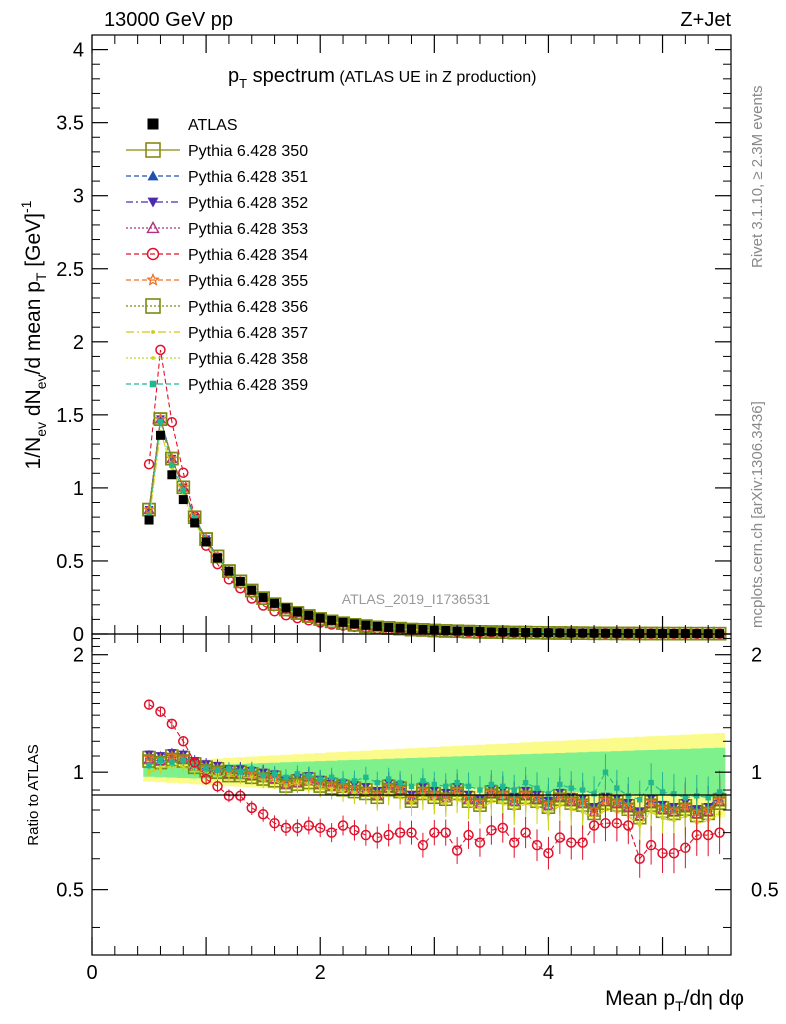  What do you see at coordinates (233, 76) in the screenshot?
I see `title-p: p` at bounding box center [233, 76].